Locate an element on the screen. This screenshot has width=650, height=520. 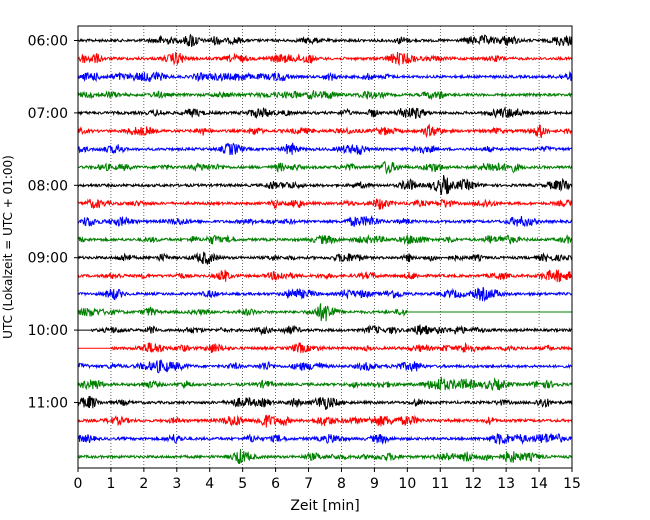
x-tick-label: 10 is located at coordinates (407, 484).